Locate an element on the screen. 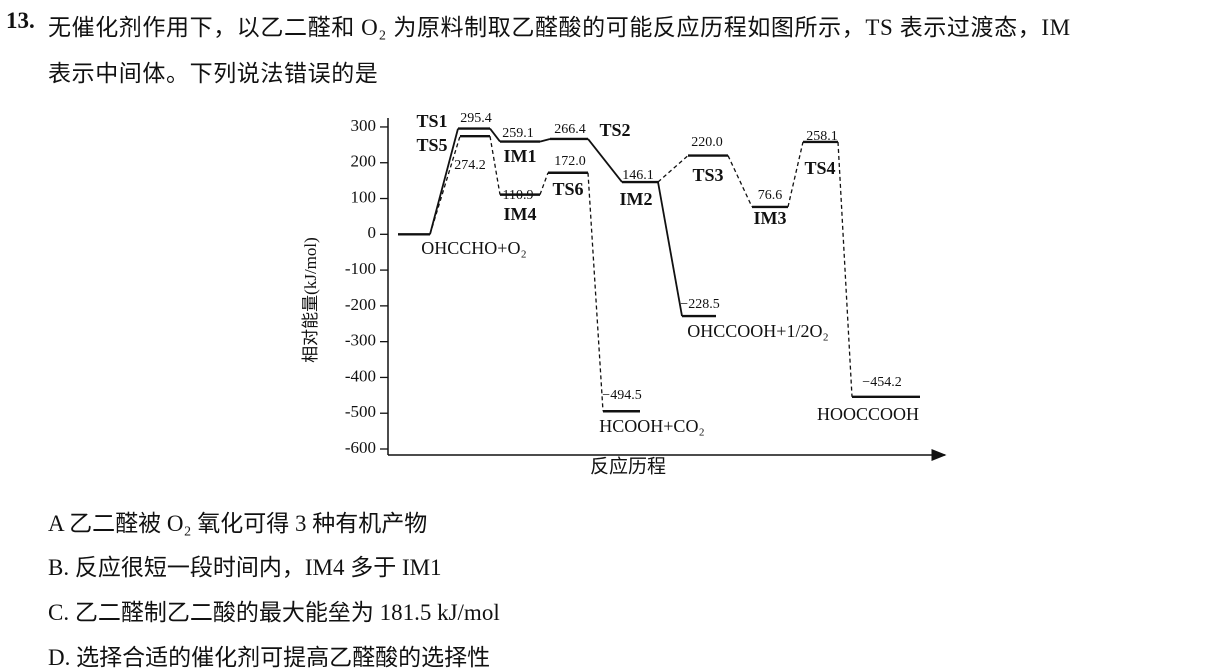 This screenshot has height=672, width=1205. value-label: 259.1 is located at coordinates (518, 133).